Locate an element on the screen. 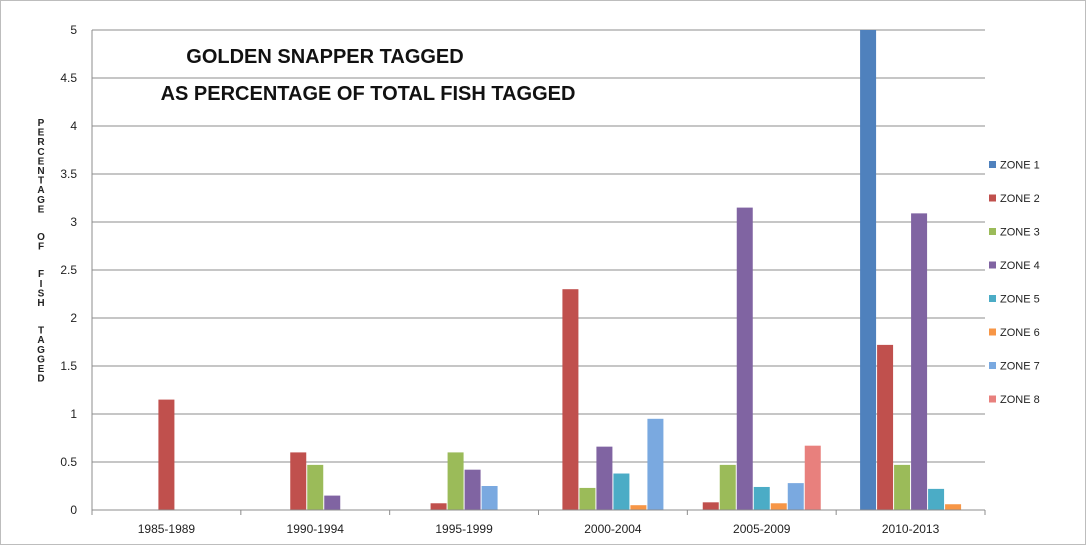 Image resolution: width=1086 pixels, height=550 pixels. legend-label: ZONE 2 is located at coordinates (1020, 199).